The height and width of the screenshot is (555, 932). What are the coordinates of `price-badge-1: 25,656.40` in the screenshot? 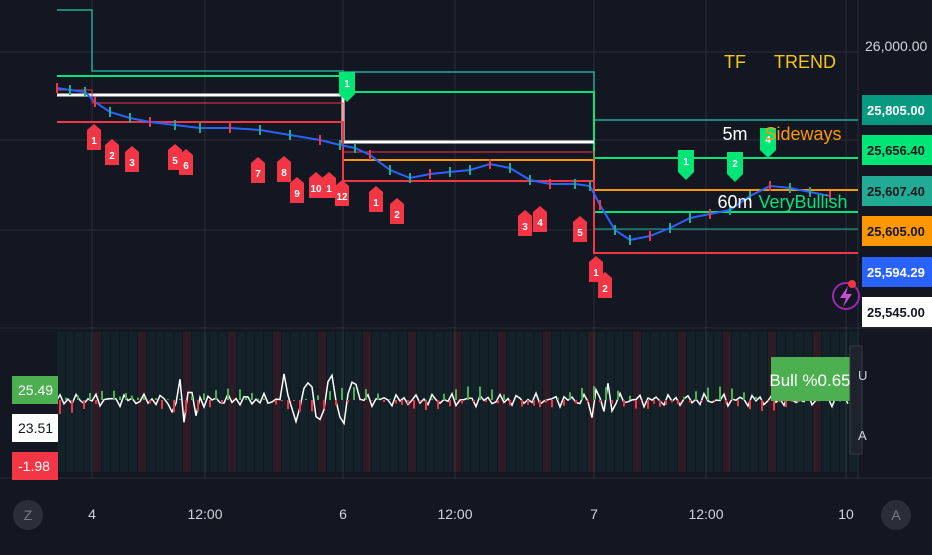 It's located at (897, 150).